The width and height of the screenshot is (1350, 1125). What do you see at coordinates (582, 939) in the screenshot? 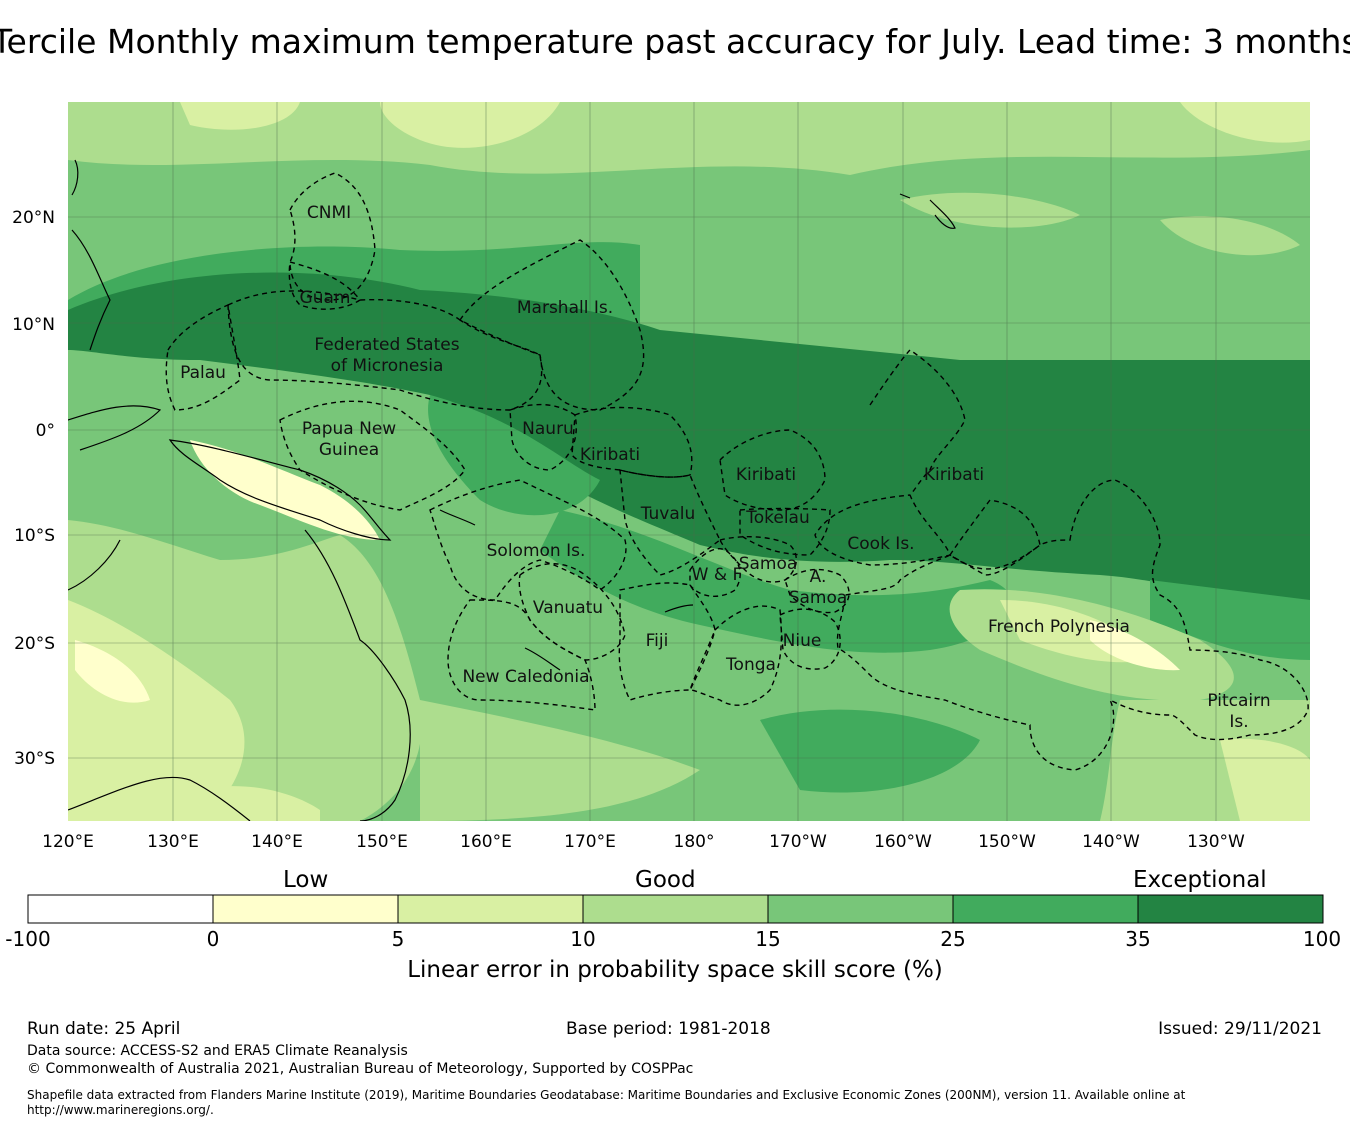
I see `colorbar-tick: 10` at bounding box center [582, 939].